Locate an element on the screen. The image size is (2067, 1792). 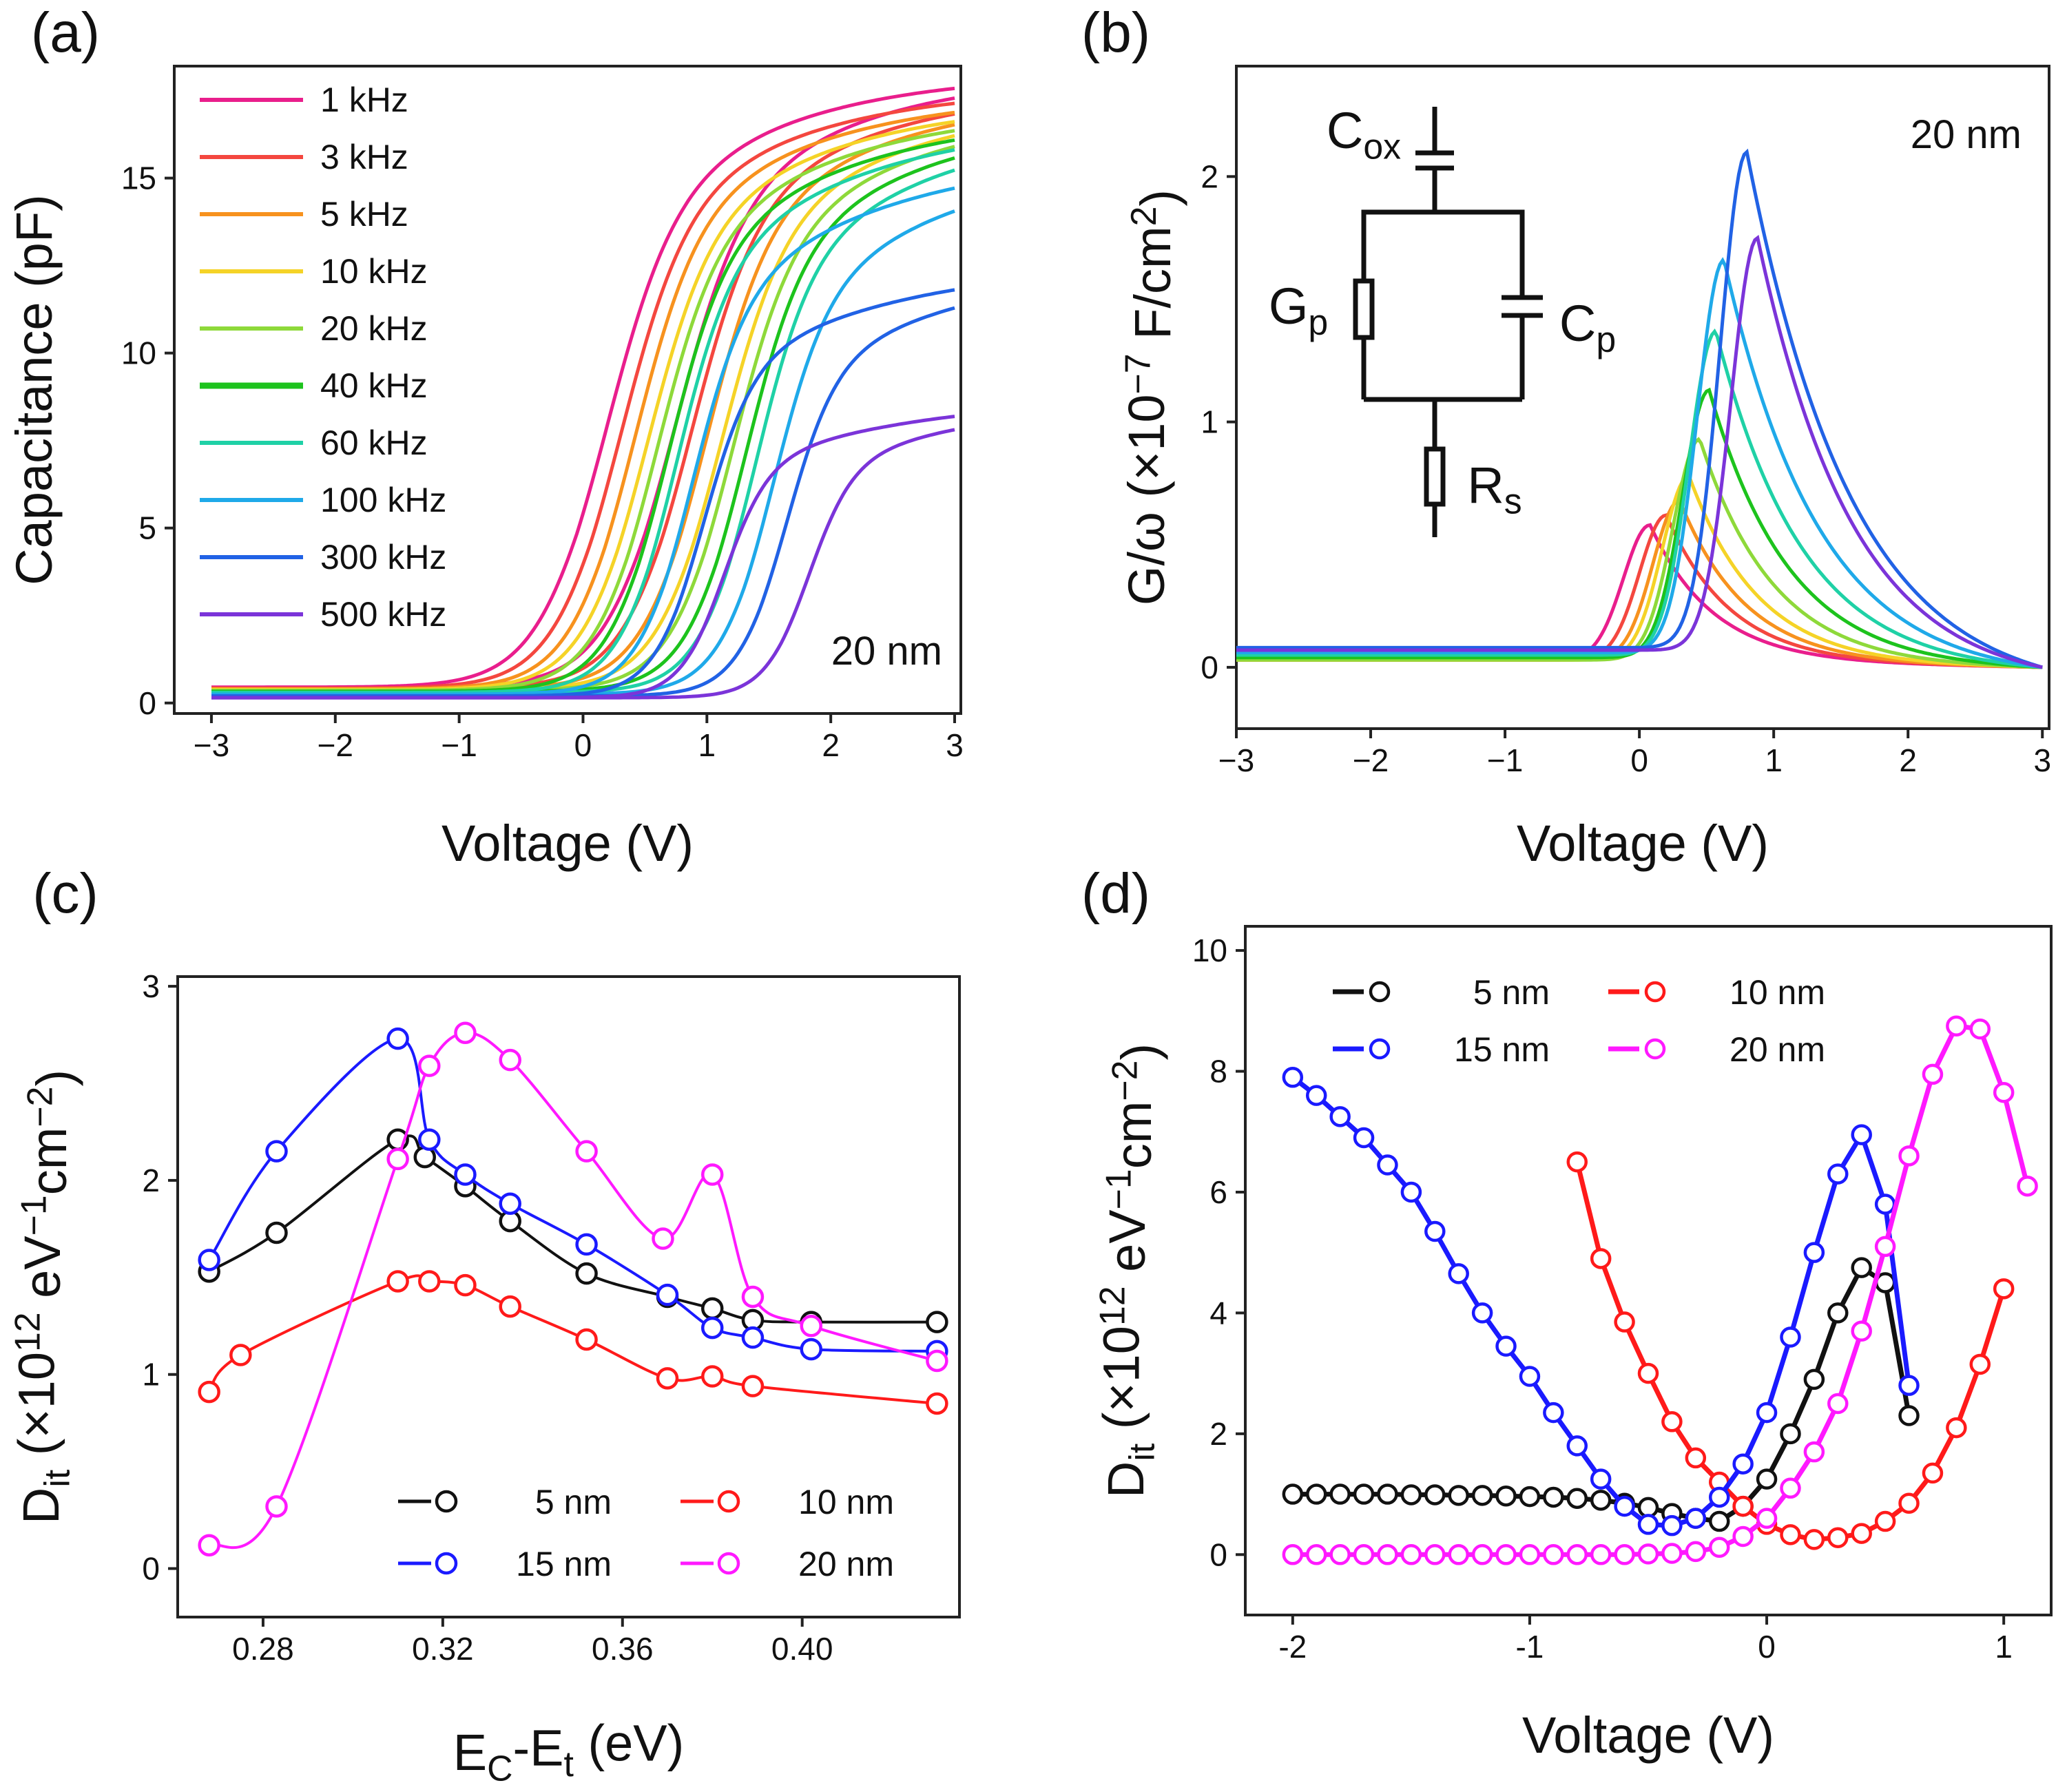
panel-a-xtick-label: 3 is located at coordinates (955, 745).